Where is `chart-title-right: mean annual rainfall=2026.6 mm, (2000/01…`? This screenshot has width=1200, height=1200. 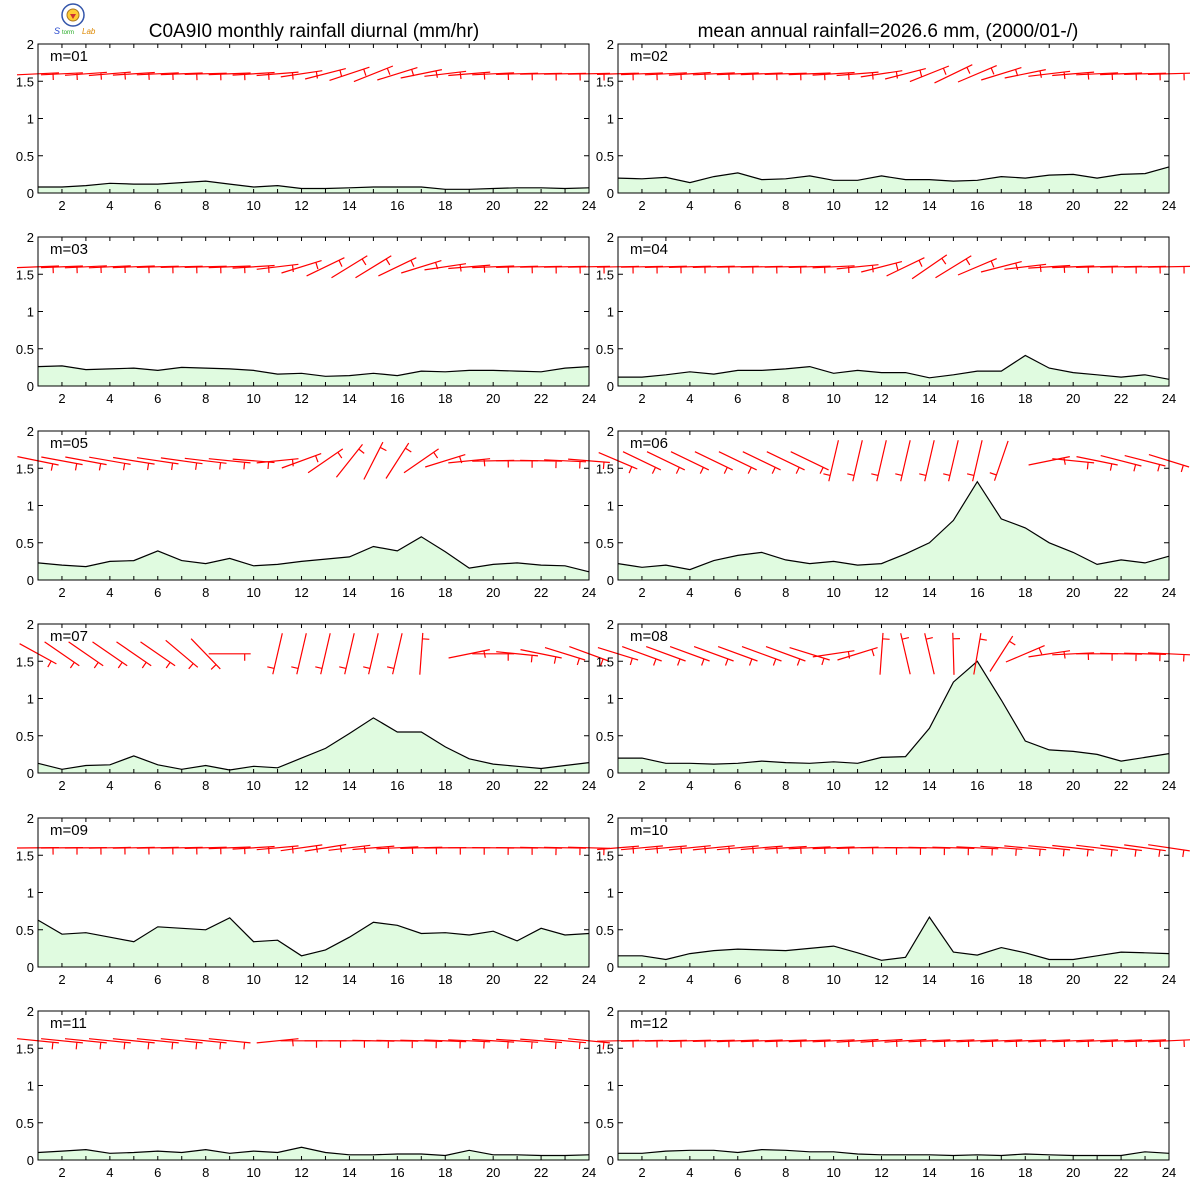 chart-title-right: mean annual rainfall=2026.6 mm, (2000/01… is located at coordinates (888, 31).